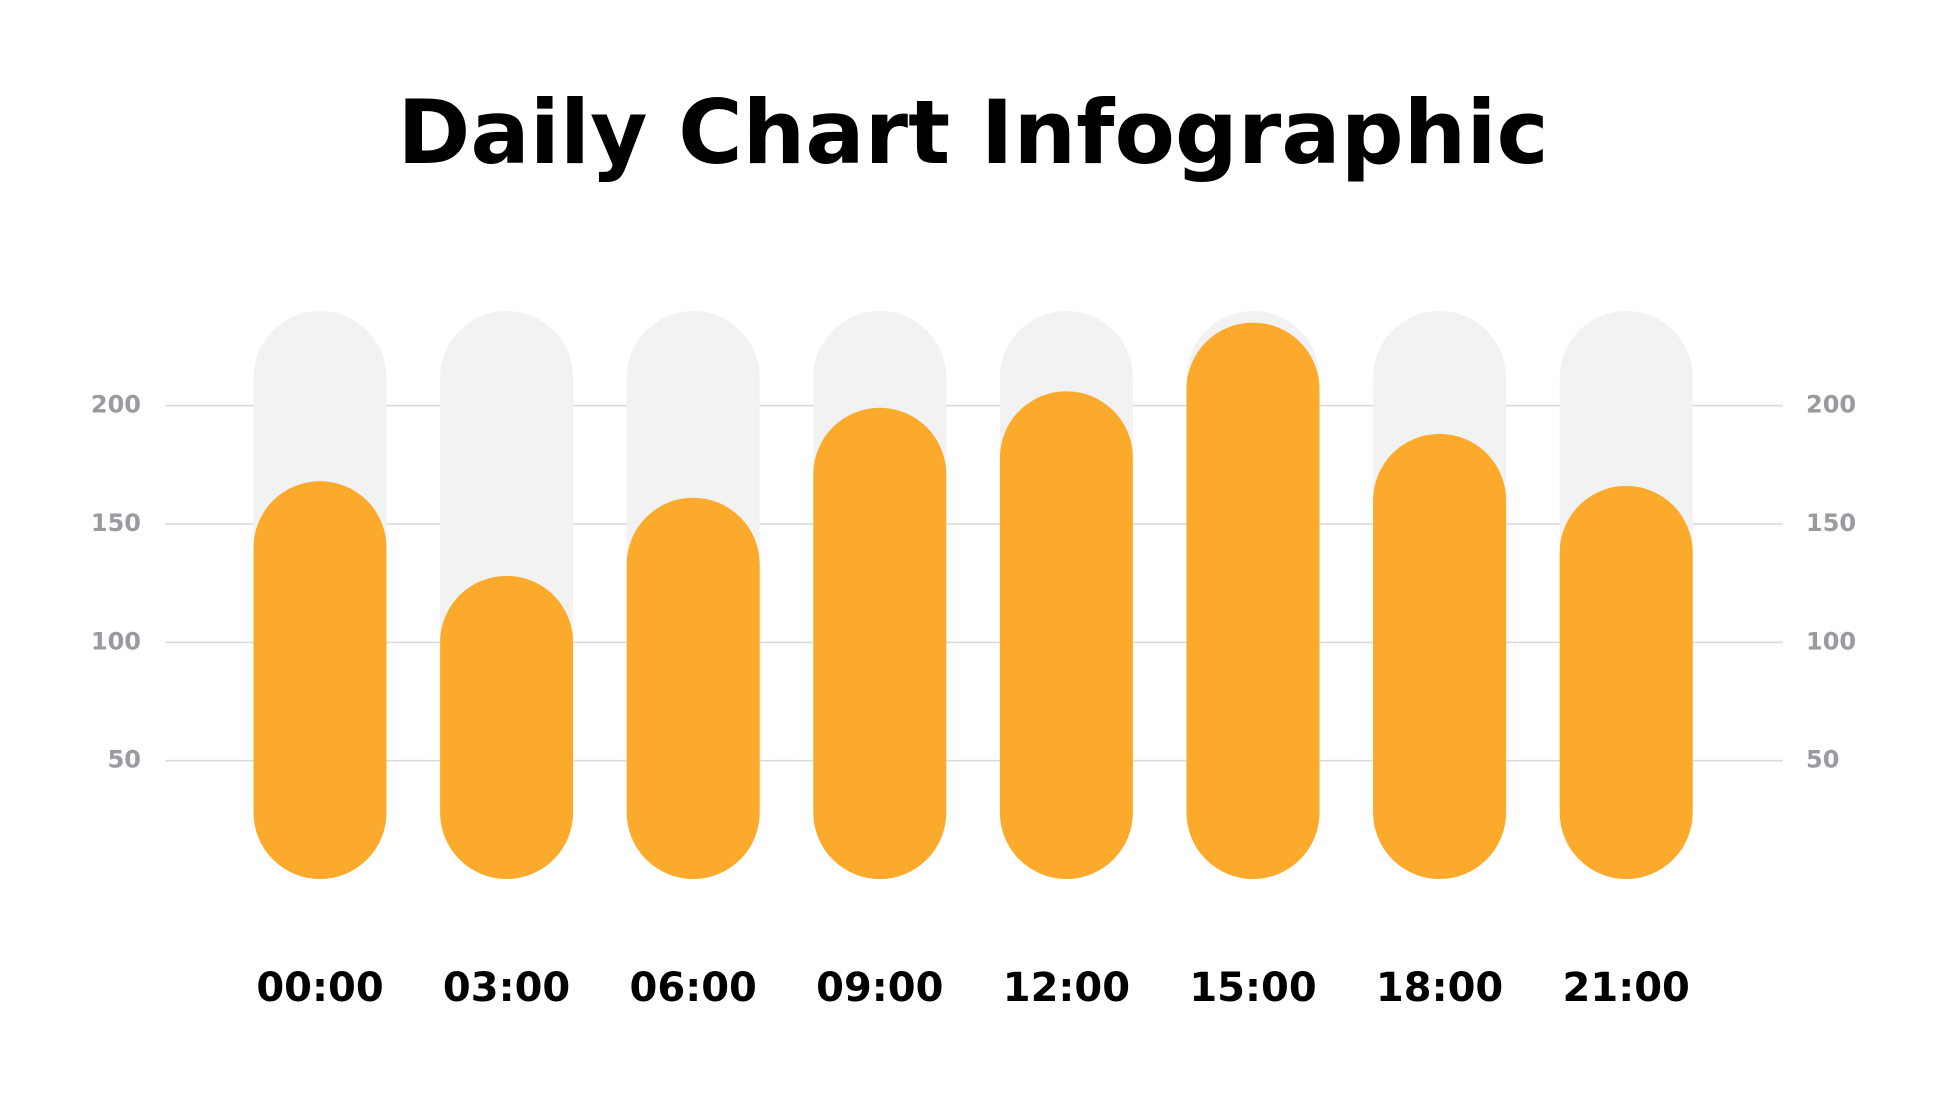  I want to click on x-tick-label: 00:00, so click(319, 988).